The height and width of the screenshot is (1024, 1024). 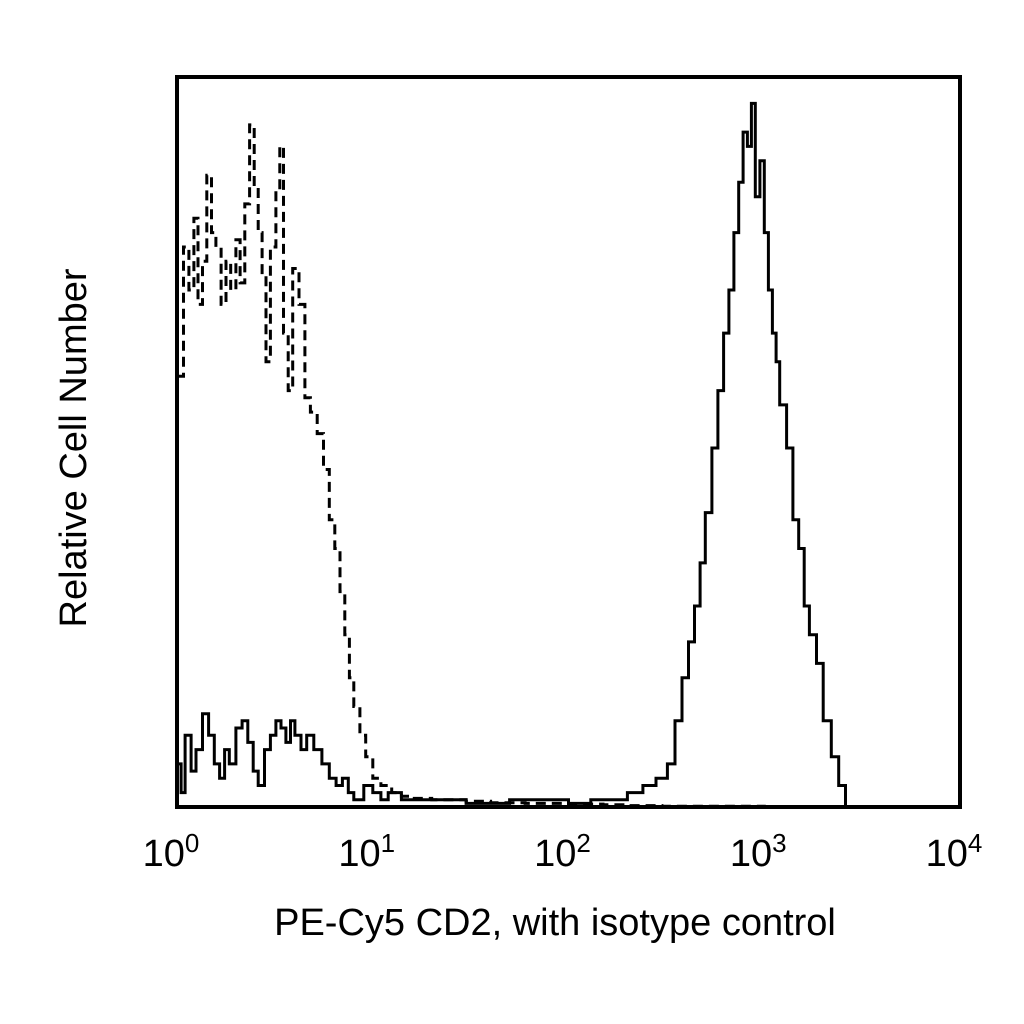 What do you see at coordinates (954, 851) in the screenshot?
I see `x-tick-label: 10⁴` at bounding box center [954, 851].